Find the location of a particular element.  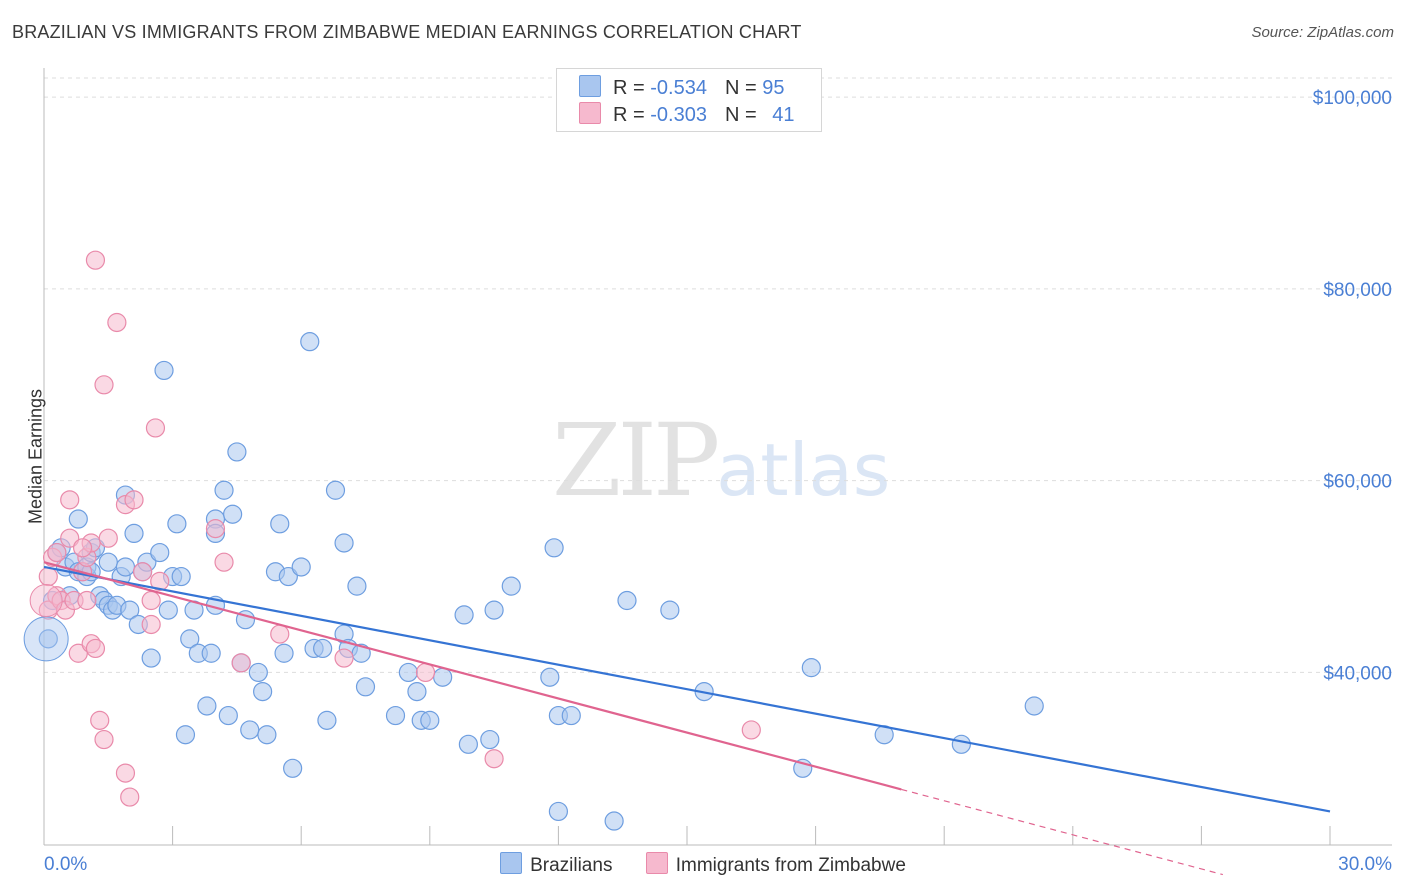

series-legend: Brazilians Immigrants from Zimbabwe is located at coordinates (703, 864).